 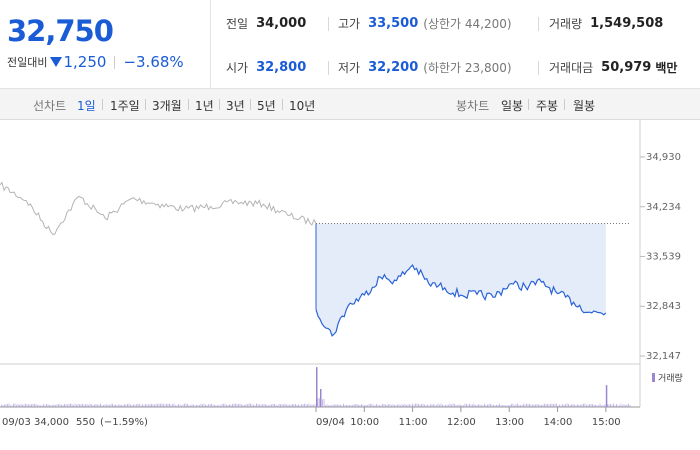 I want to click on prev-close-value: 34,000, so click(x=281, y=23).